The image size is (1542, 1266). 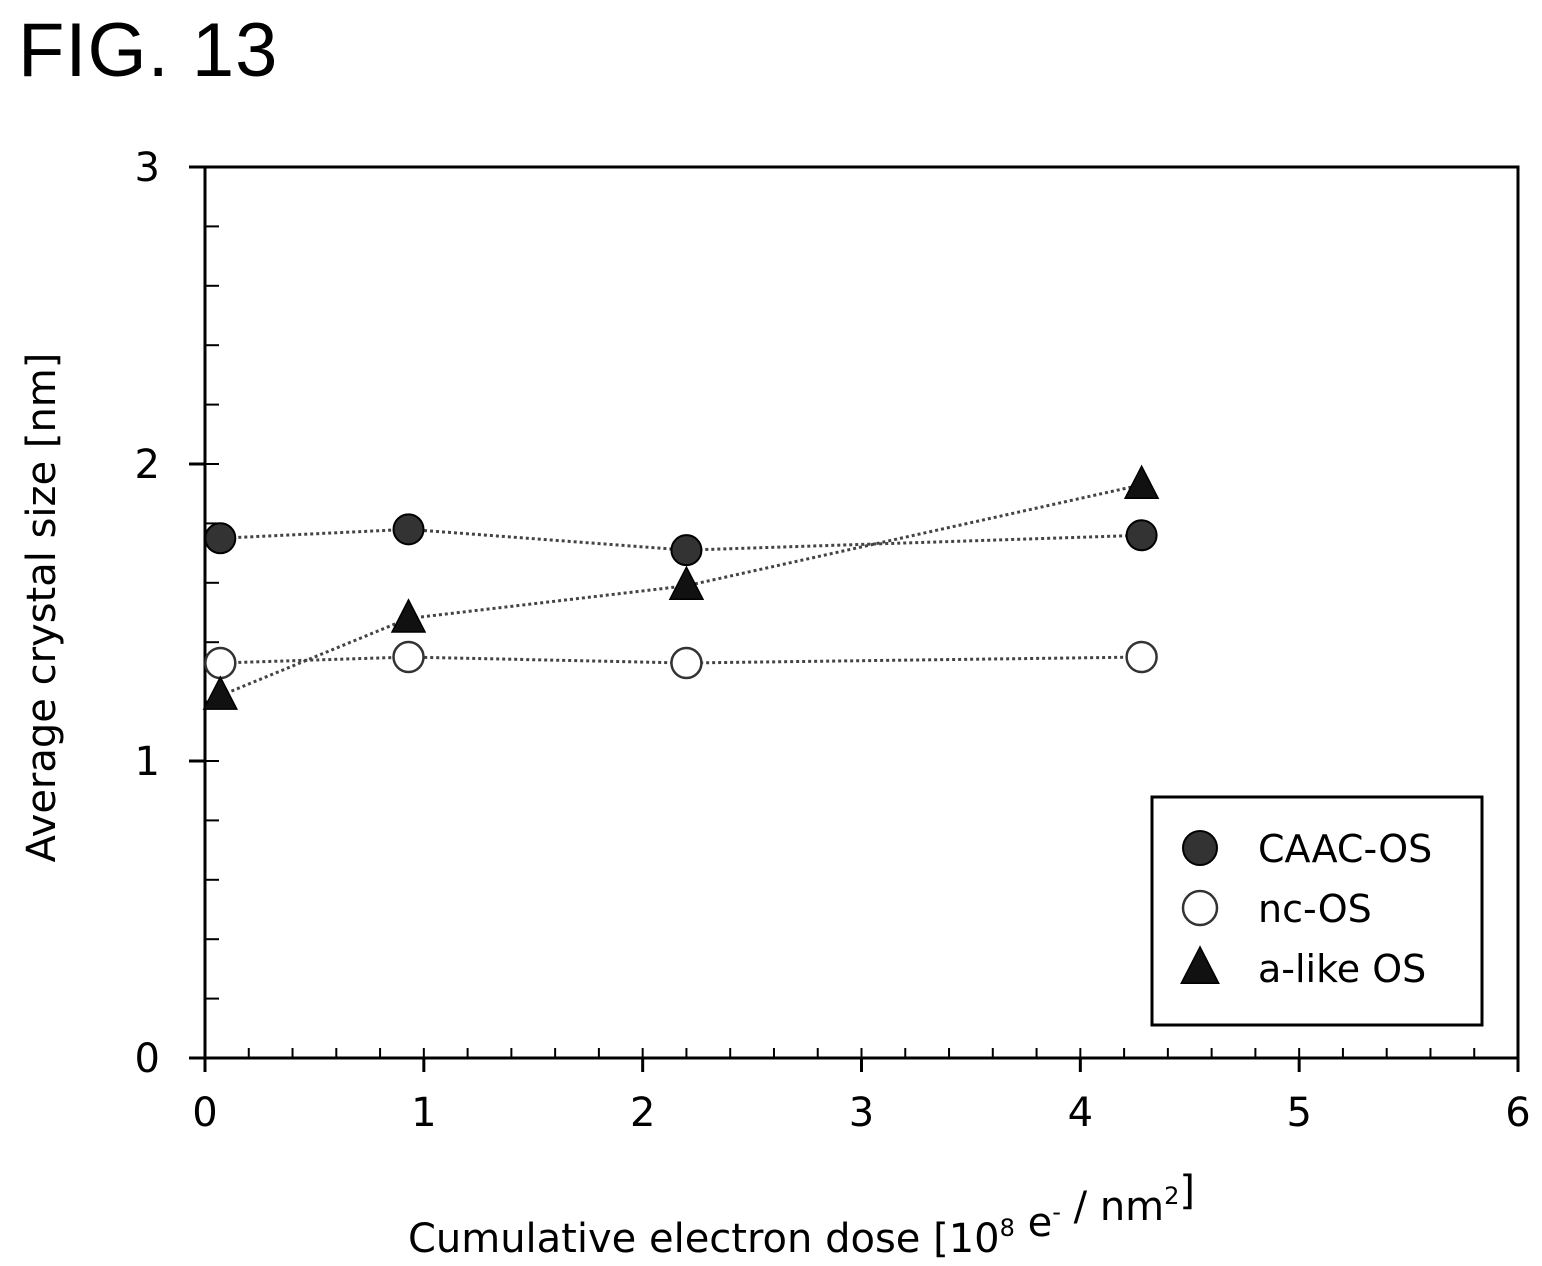 I want to click on legend-label: CAAC-OS, so click(x=1345, y=849).